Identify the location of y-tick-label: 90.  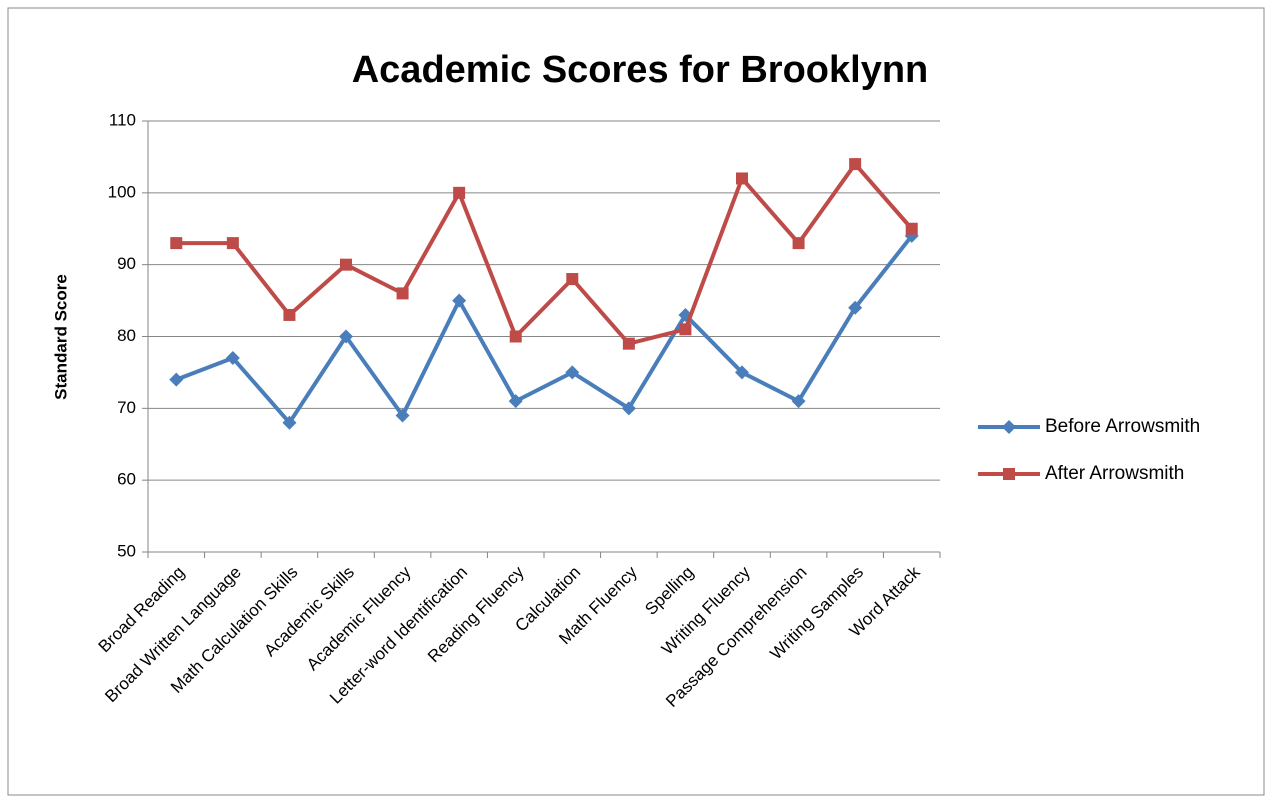
(126, 263).